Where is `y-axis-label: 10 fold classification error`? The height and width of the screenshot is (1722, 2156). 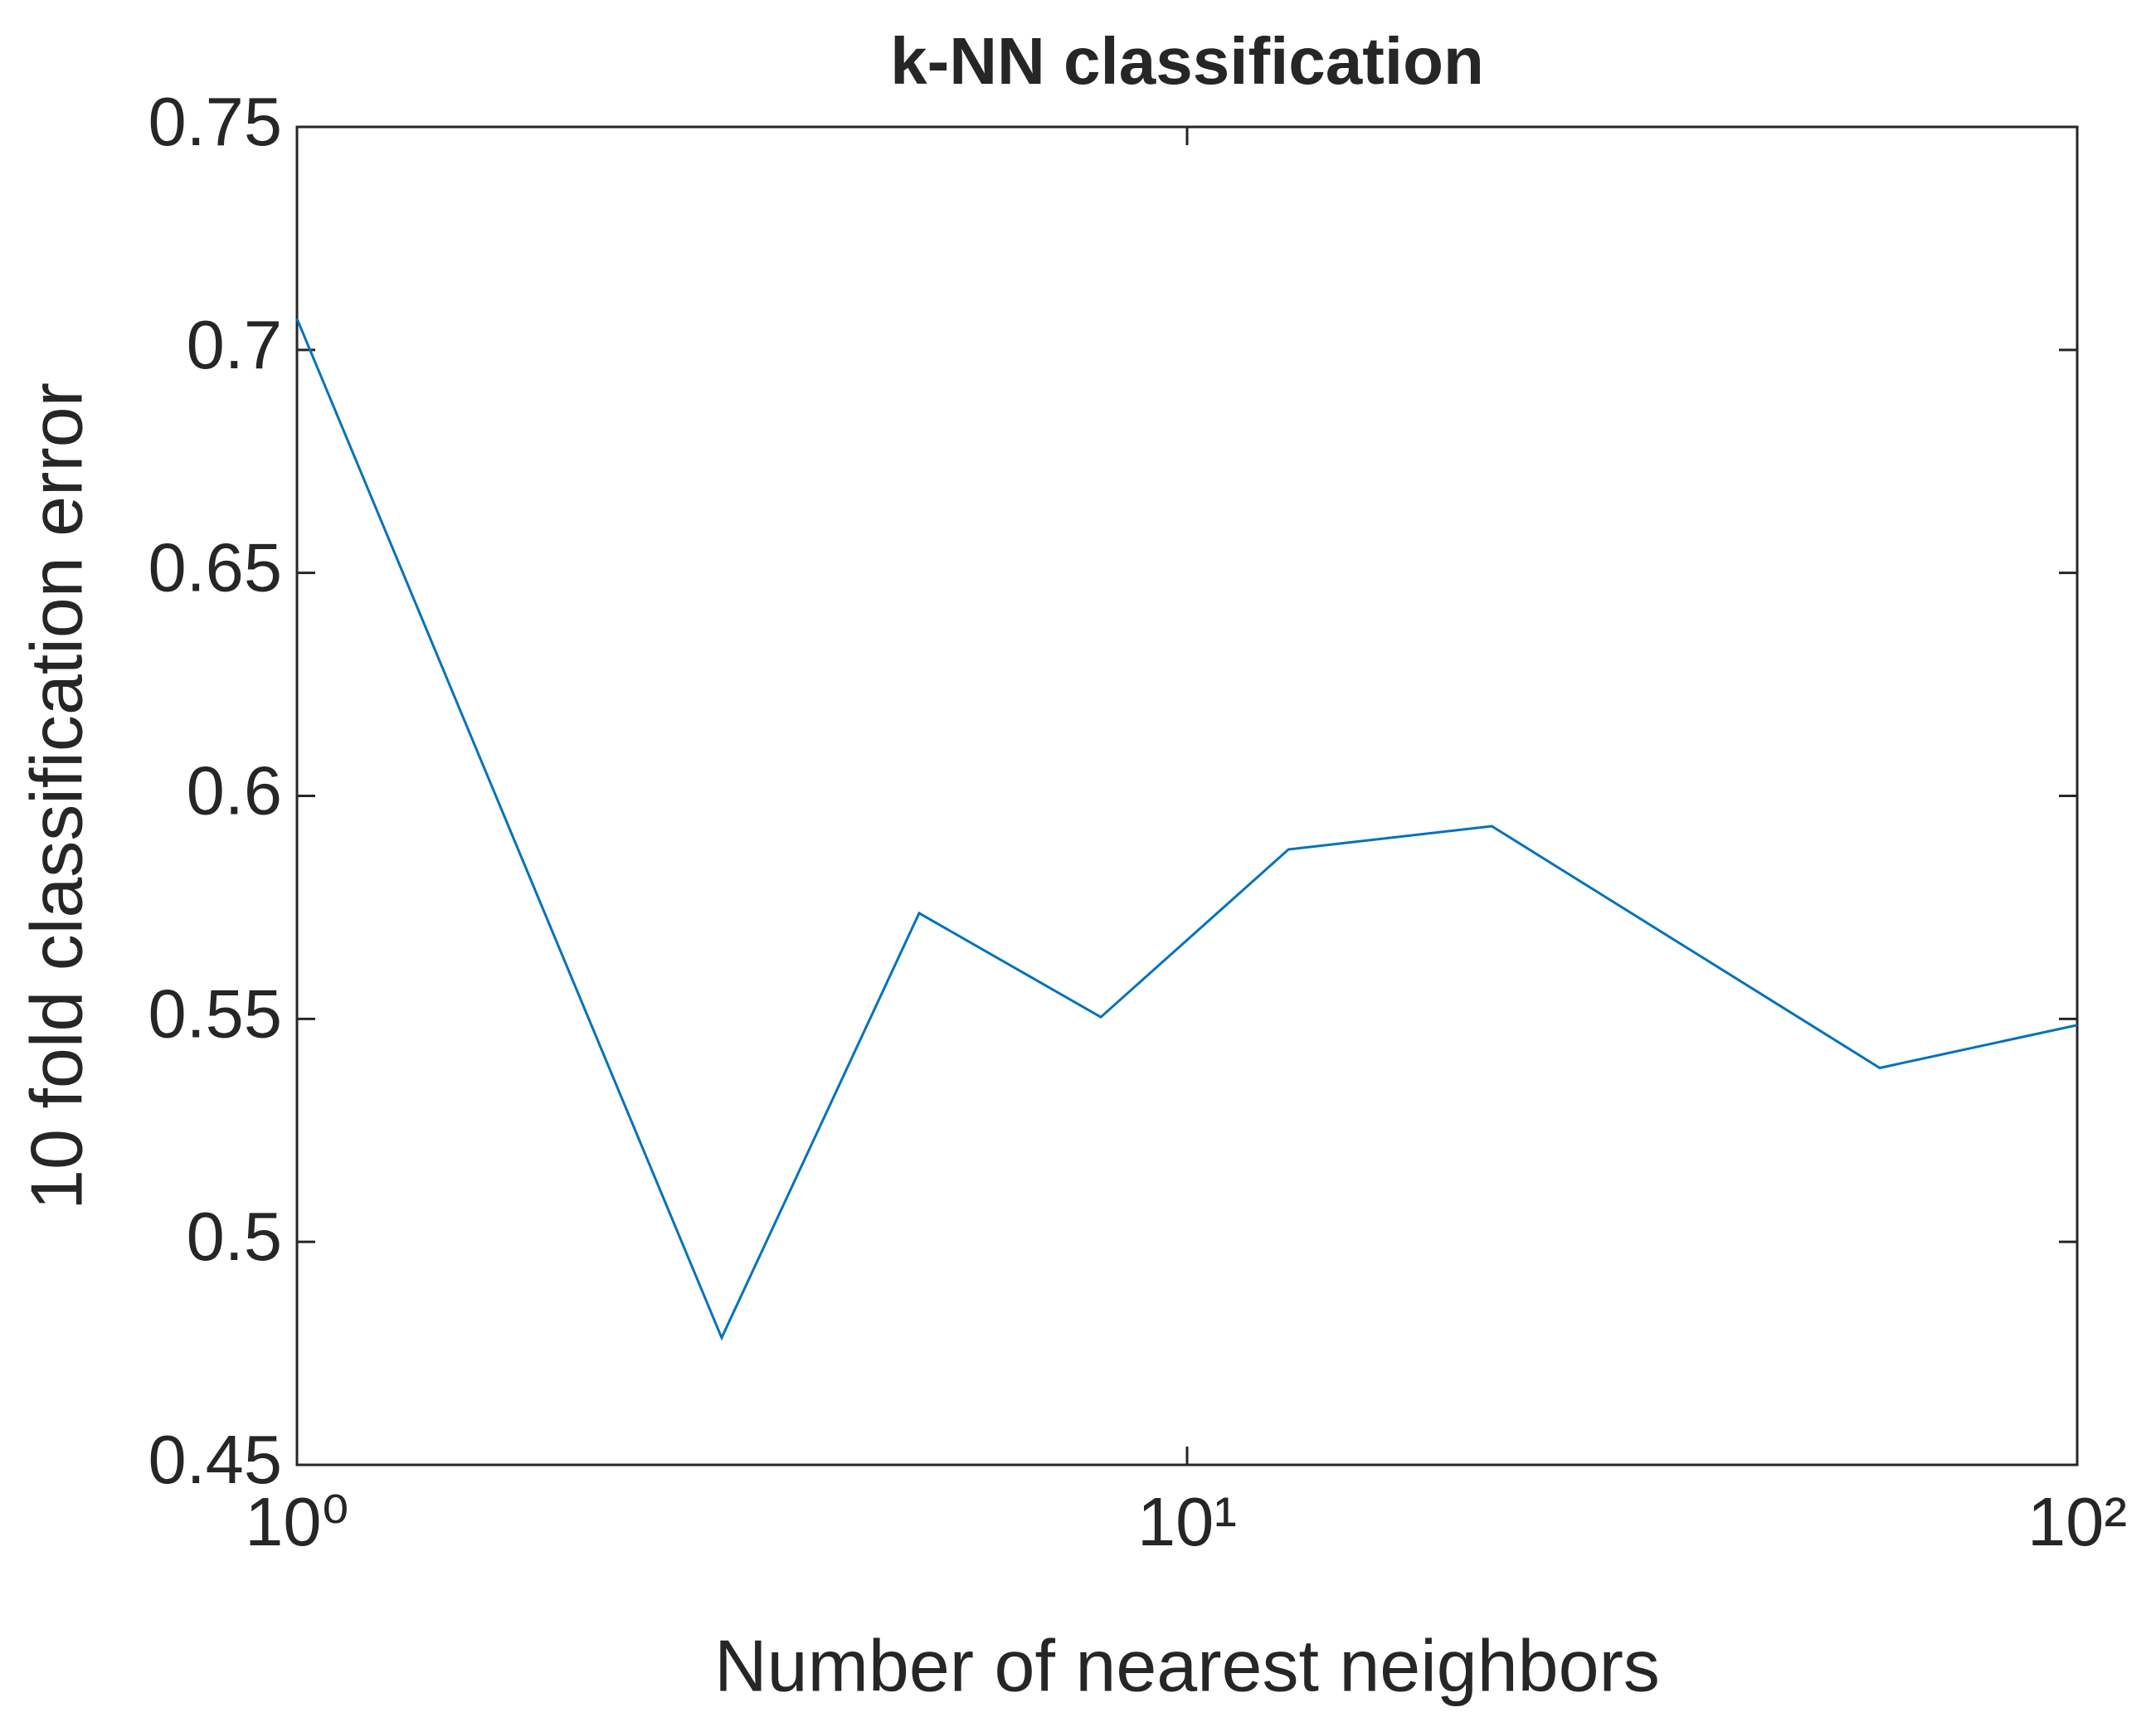
y-axis-label: 10 fold classification error is located at coordinates (56, 796).